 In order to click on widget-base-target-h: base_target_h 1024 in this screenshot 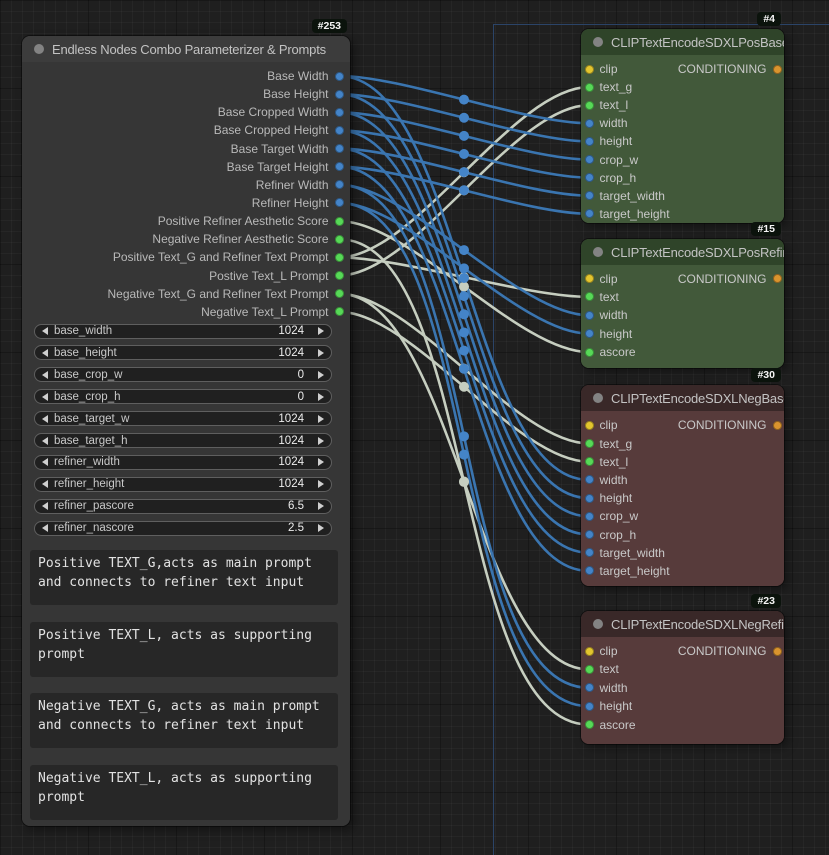, I will do `click(183, 440)`.